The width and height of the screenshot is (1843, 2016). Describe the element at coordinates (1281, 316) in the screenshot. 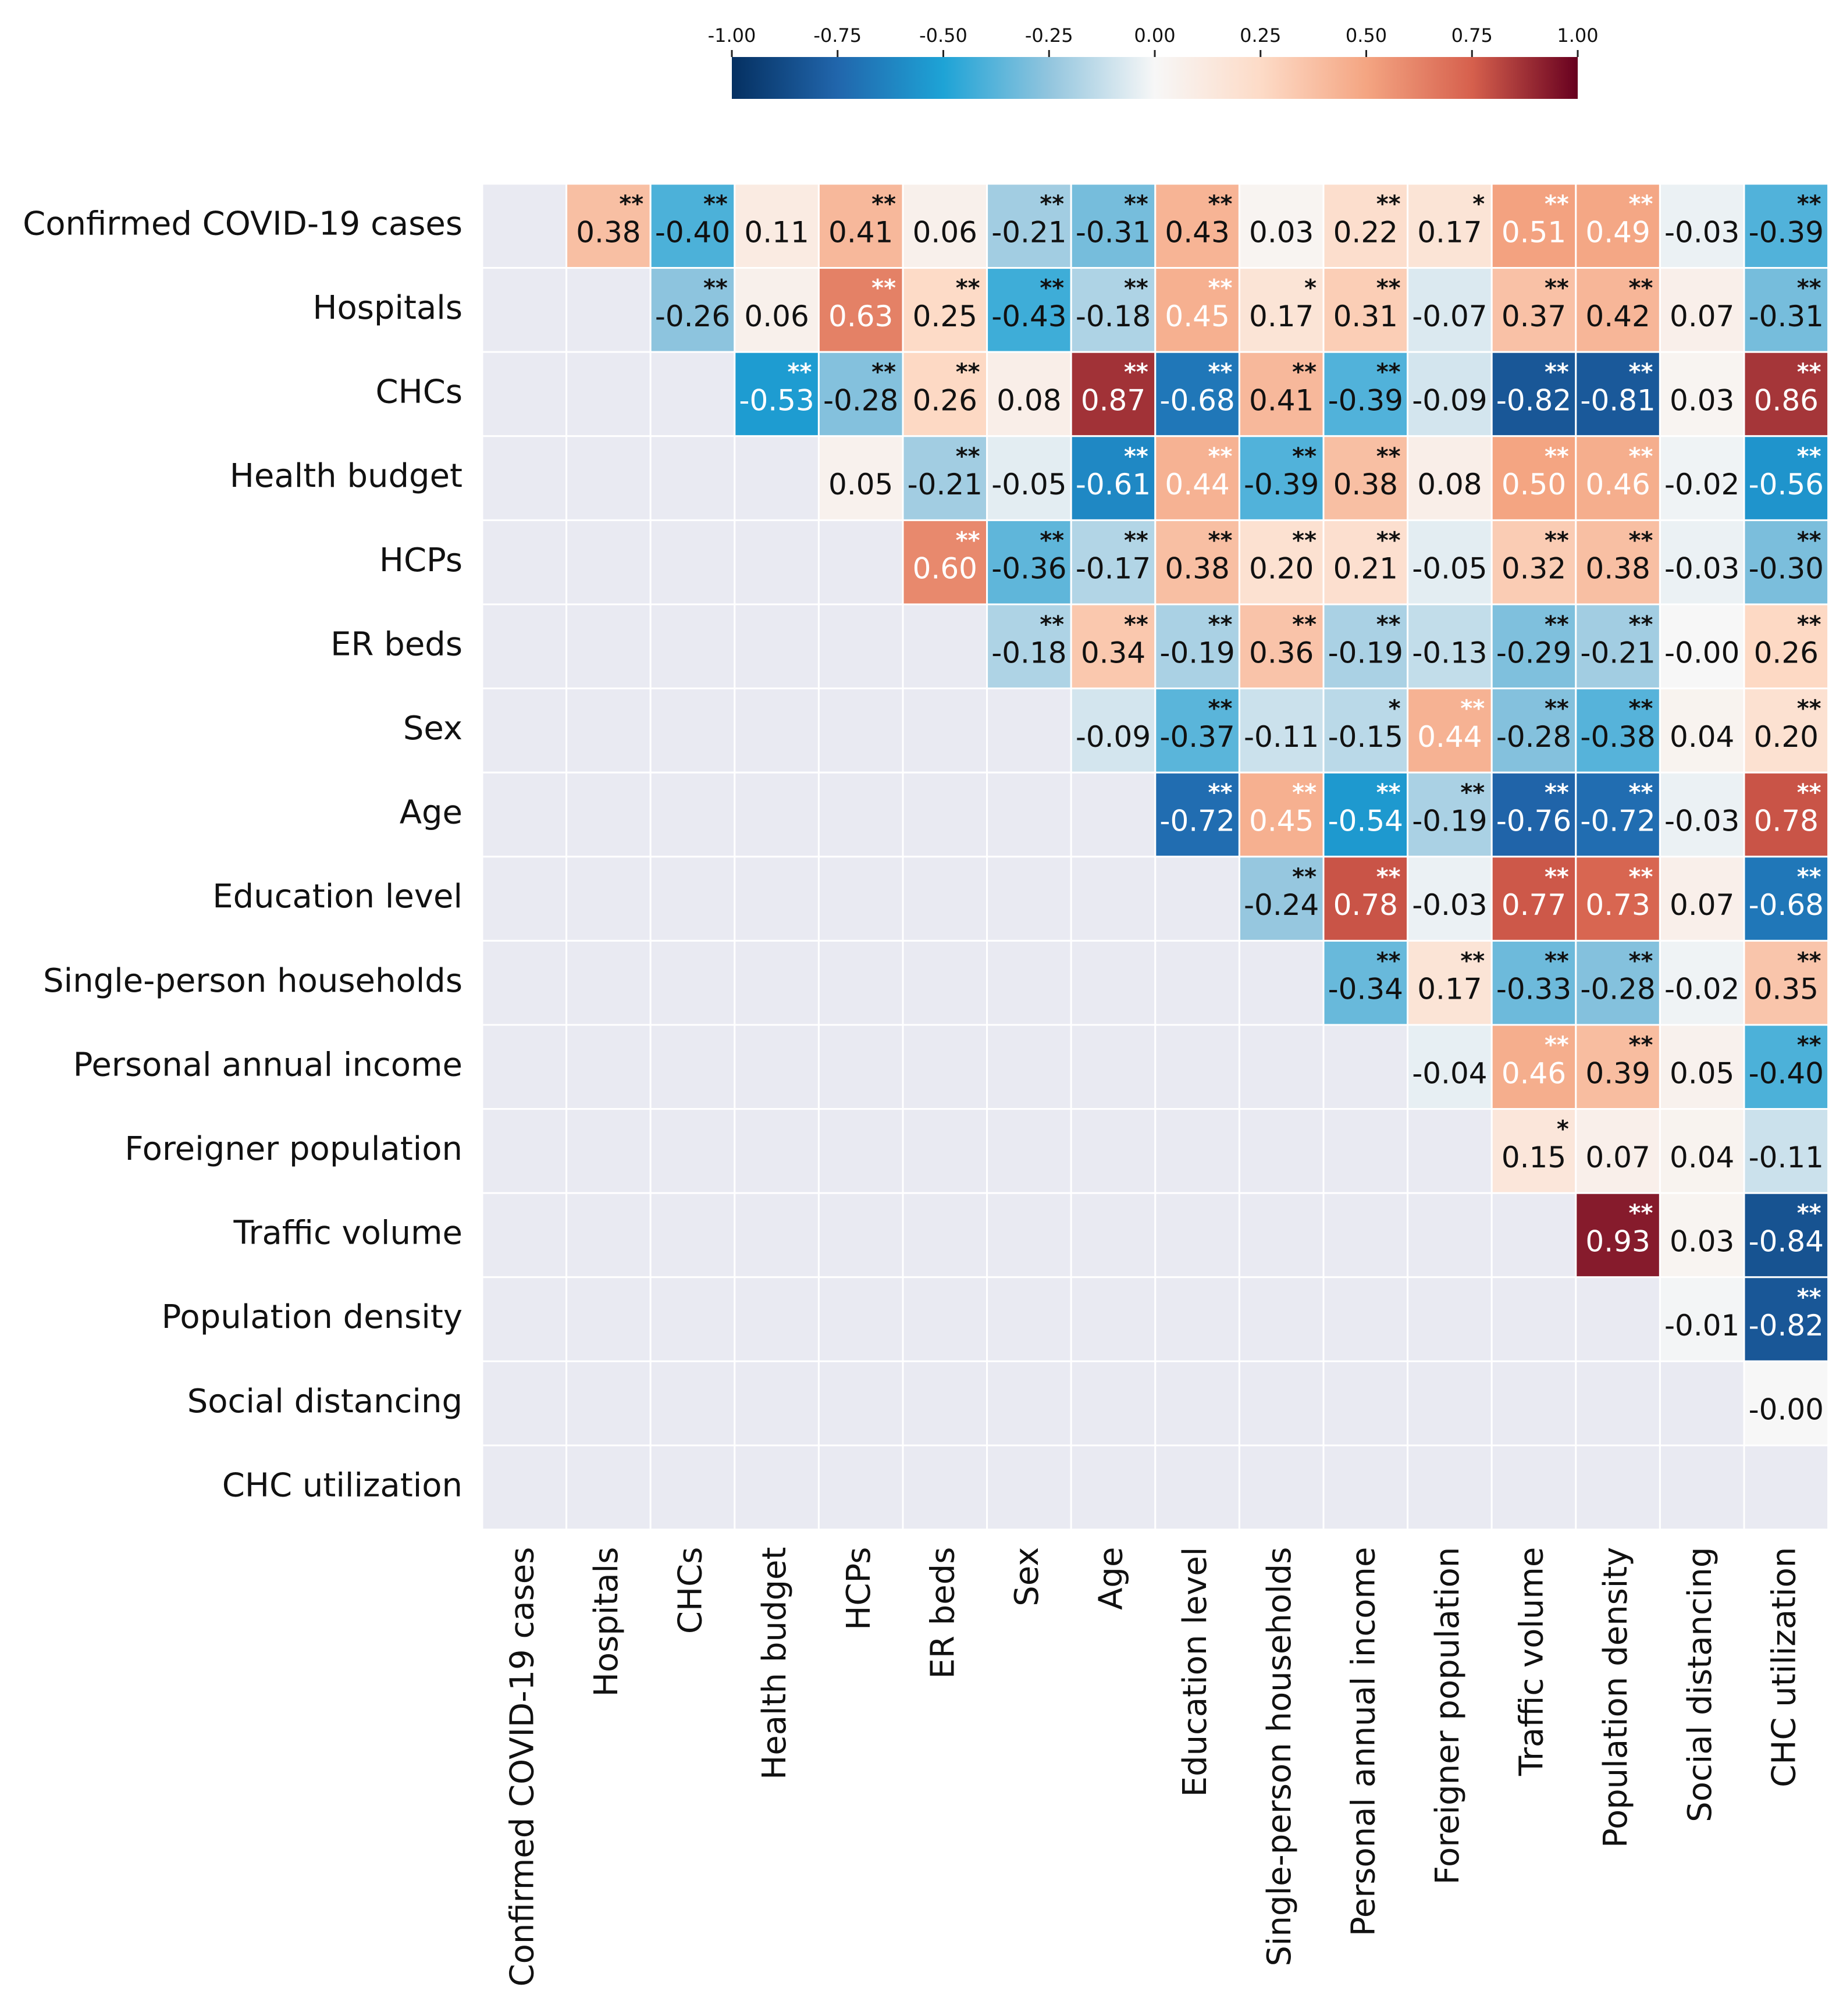

I see `cell-value-label: 0.17` at that location.